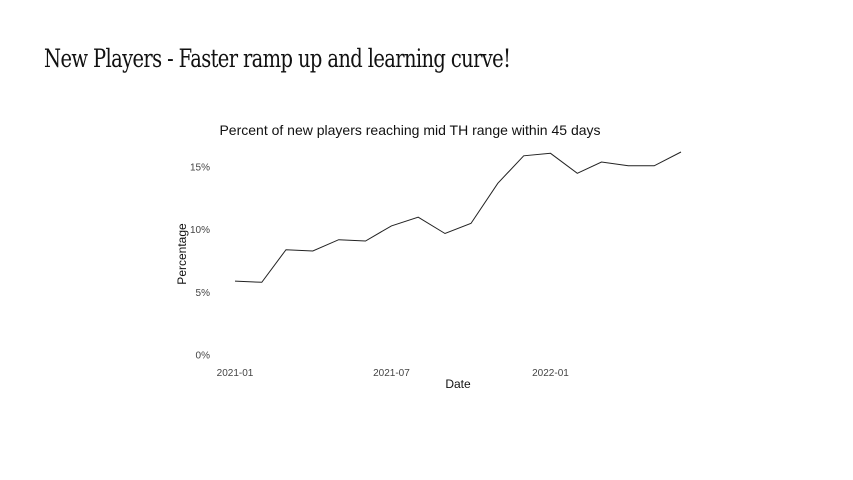  What do you see at coordinates (182, 254) in the screenshot?
I see `y-axis-label: Percentage` at bounding box center [182, 254].